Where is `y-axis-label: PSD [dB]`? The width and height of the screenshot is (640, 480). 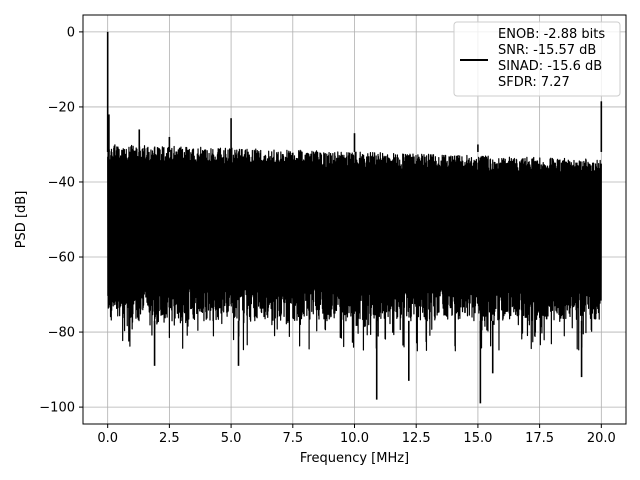
y-axis-label: PSD [dB] is located at coordinates (21, 220).